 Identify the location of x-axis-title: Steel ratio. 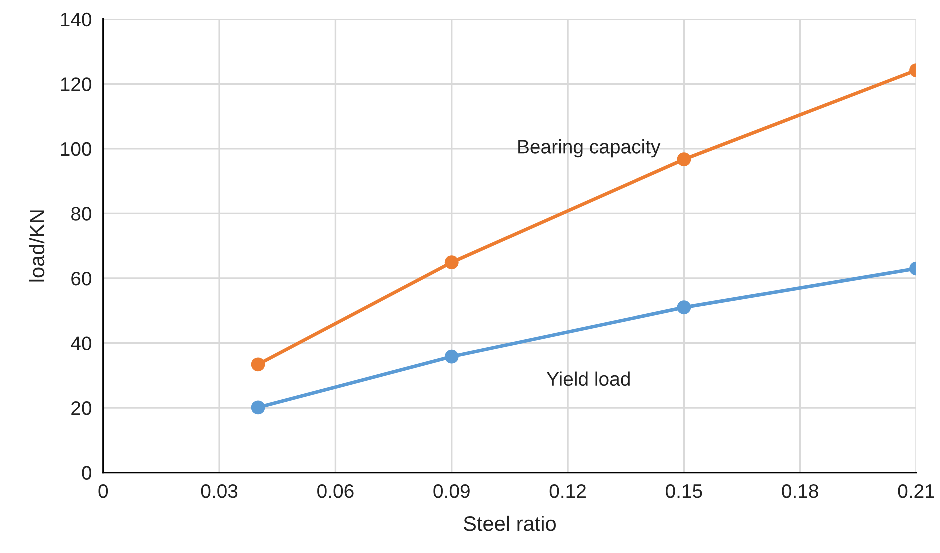
(510, 524).